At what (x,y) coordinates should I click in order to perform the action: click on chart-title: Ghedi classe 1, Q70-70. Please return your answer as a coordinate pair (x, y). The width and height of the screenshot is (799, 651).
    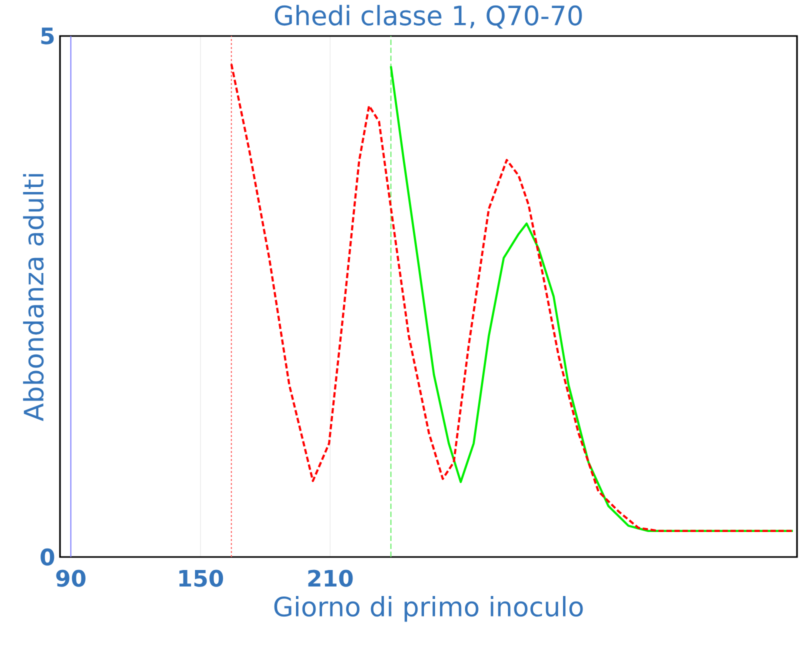
    Looking at the image, I should click on (428, 16).